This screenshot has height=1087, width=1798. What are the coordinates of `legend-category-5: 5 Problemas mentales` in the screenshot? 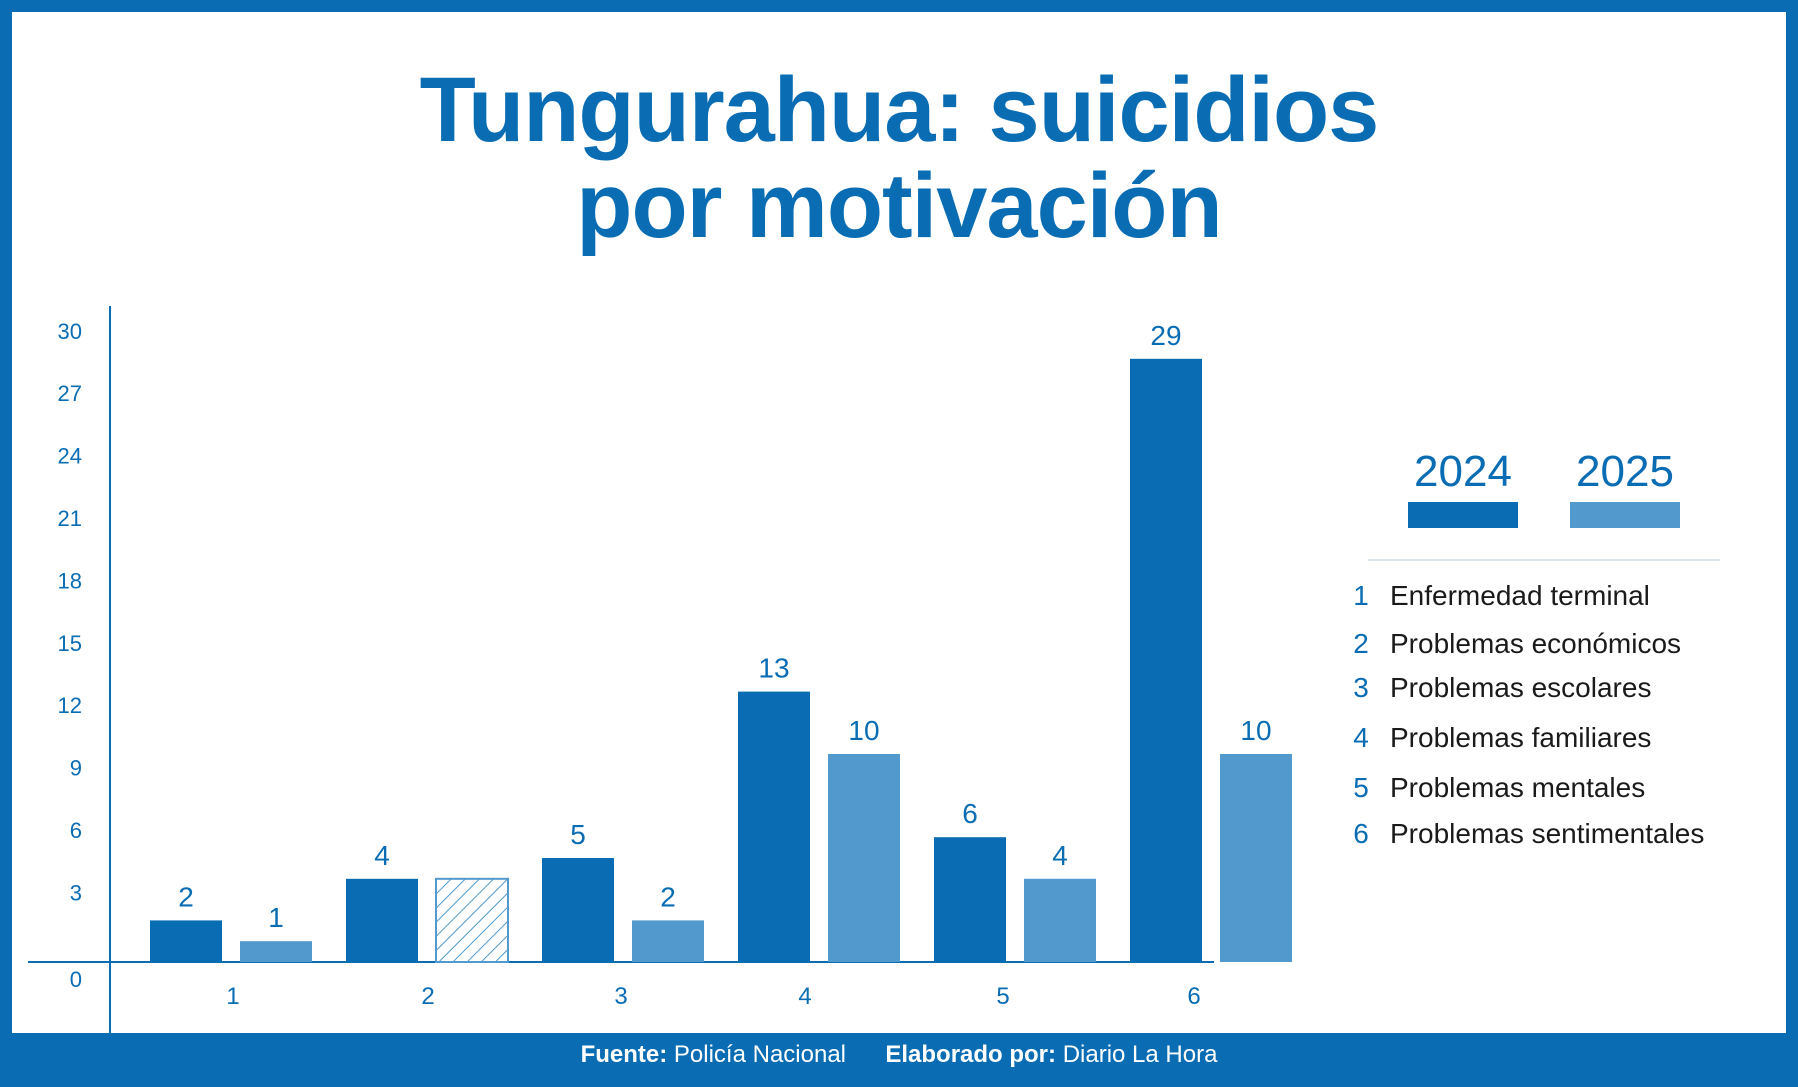 It's located at (1495, 788).